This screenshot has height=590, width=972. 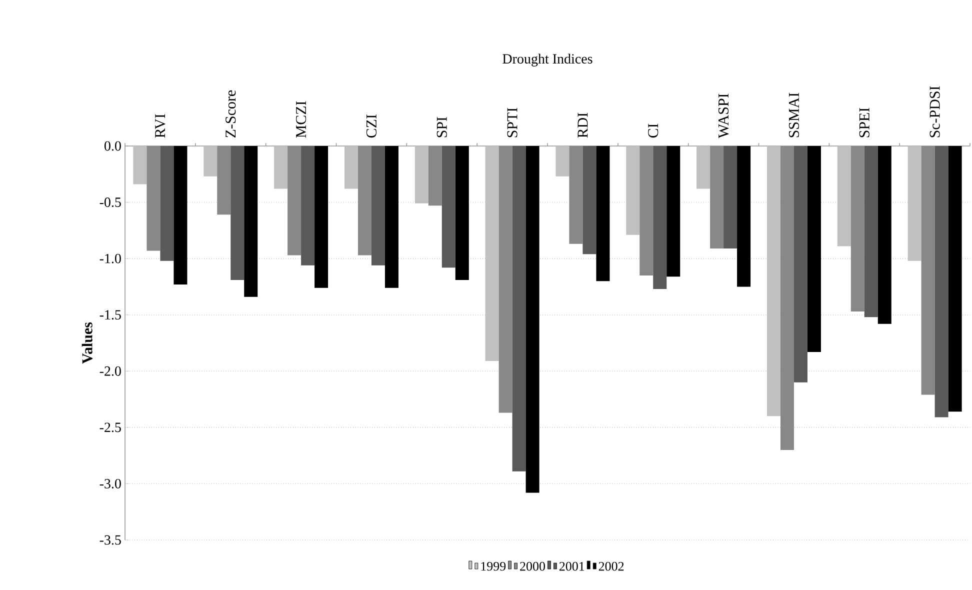 I want to click on legend-label: 1999, so click(x=493, y=566).